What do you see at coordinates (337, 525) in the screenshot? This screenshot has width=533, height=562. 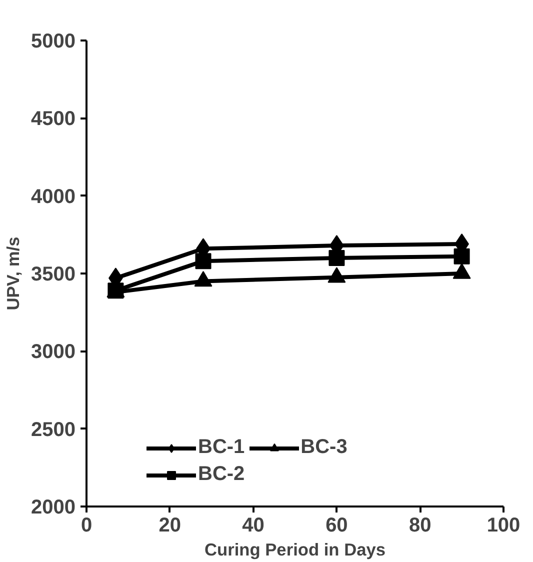 I see `x-tick-label: 60` at bounding box center [337, 525].